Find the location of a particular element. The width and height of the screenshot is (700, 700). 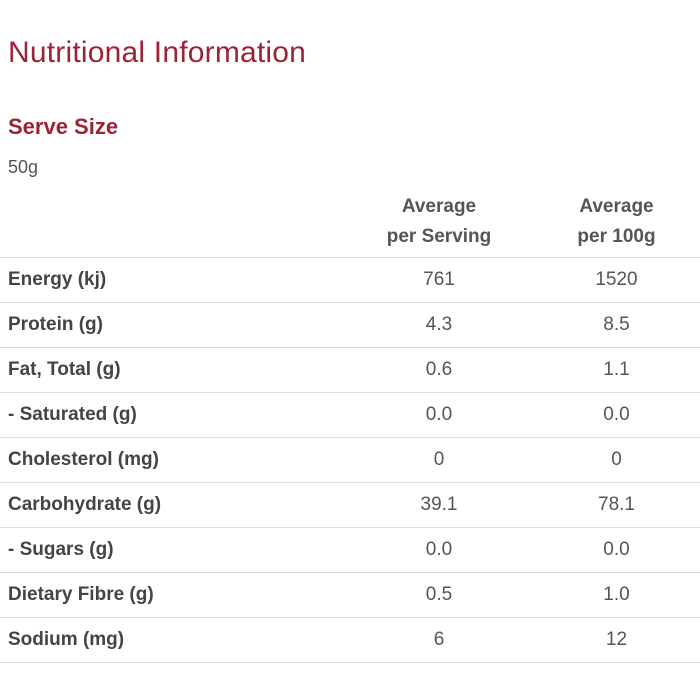

value-per-serving: 0.5 is located at coordinates (439, 595).